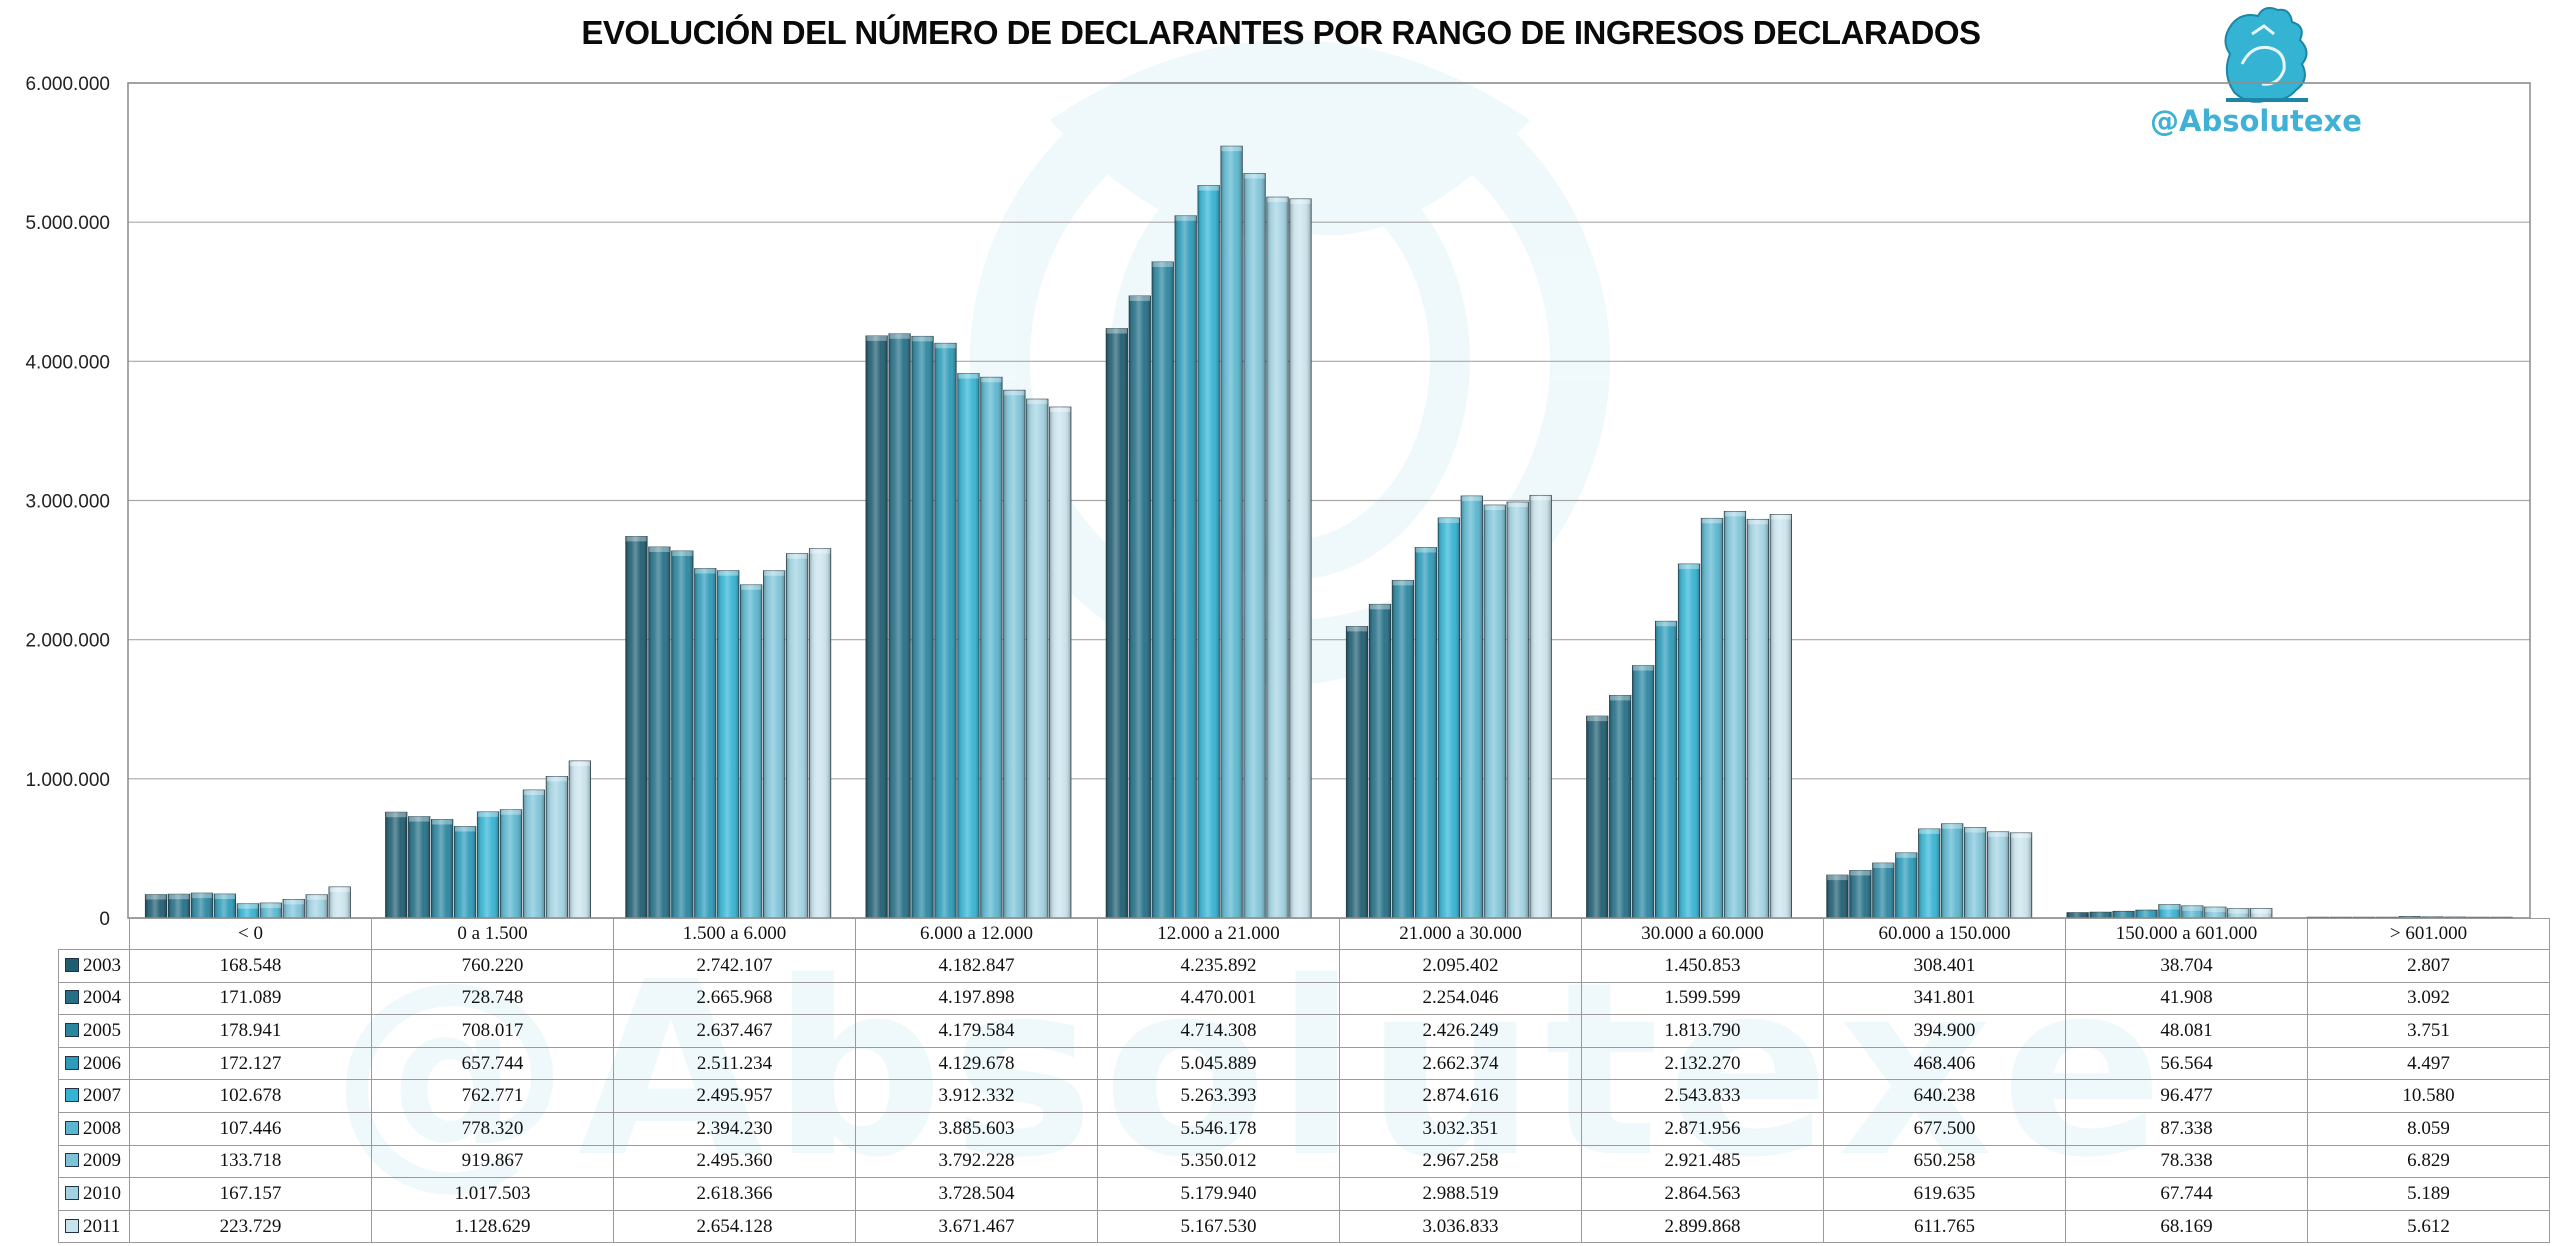  What do you see at coordinates (1460, 1194) in the screenshot?
I see `data-label: 2.988.519` at bounding box center [1460, 1194].